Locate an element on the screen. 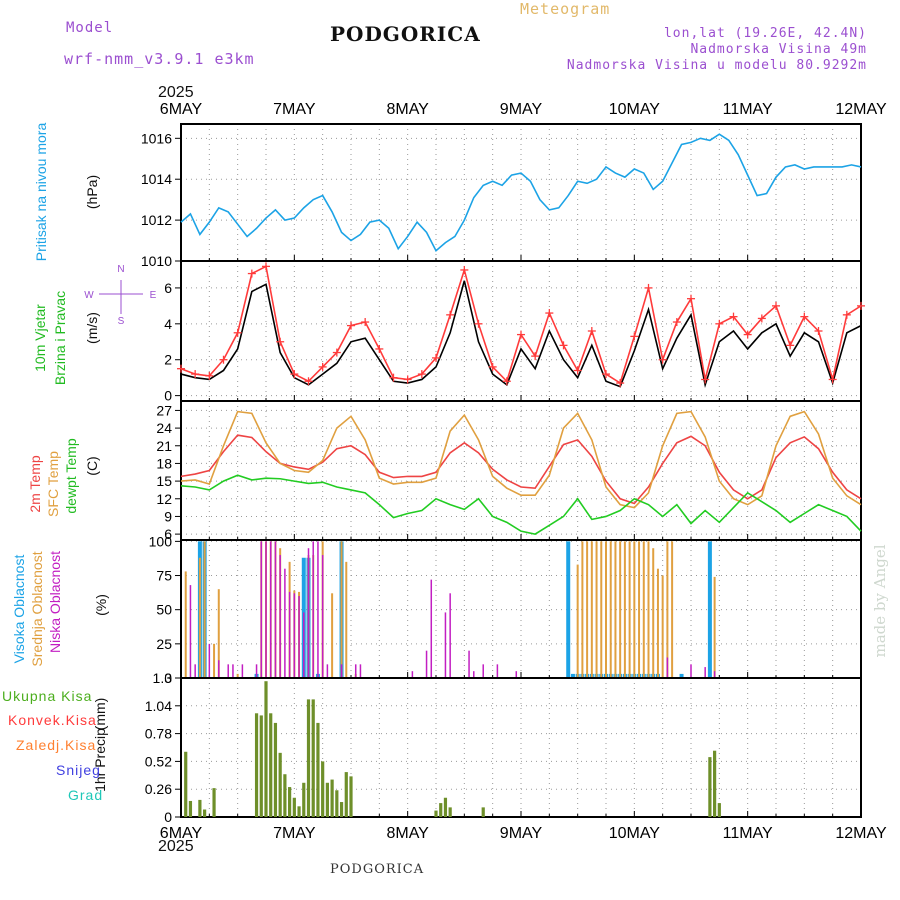 The width and height of the screenshot is (900, 900). model-label: Model is located at coordinates (90, 28).